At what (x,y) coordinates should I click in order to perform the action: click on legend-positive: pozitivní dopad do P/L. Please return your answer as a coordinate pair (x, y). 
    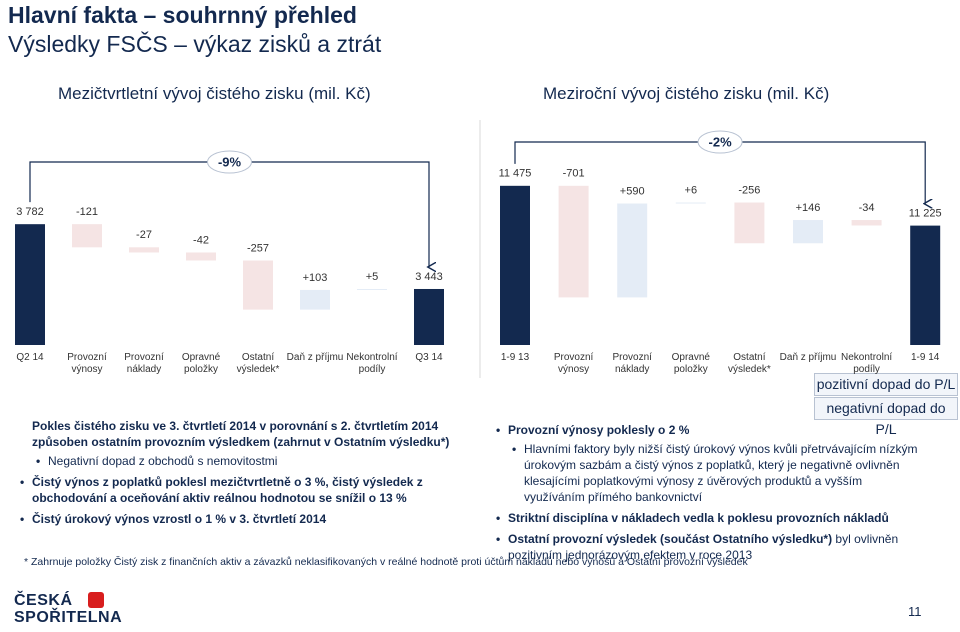
    Looking at the image, I should click on (886, 384).